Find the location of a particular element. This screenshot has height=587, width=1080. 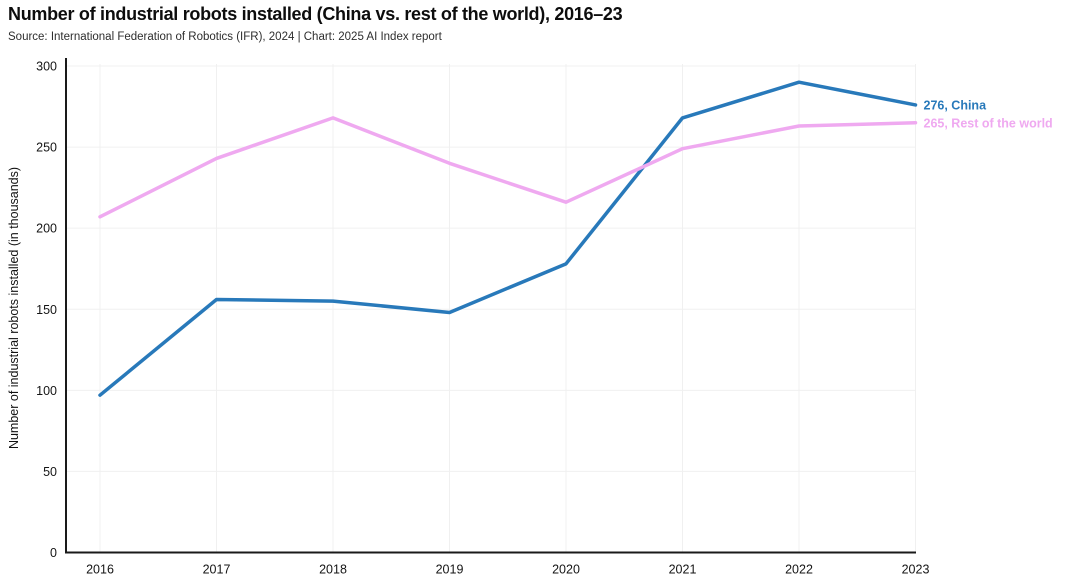

y-tick-label-300: 300 is located at coordinates (46, 67).